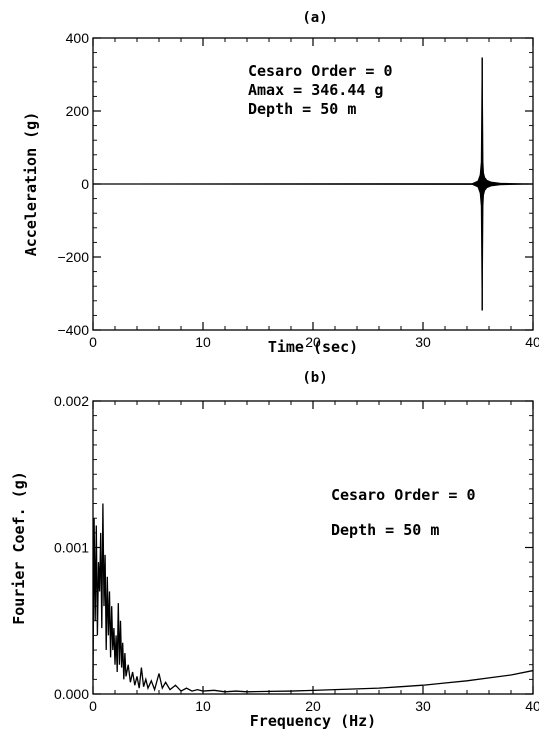 This screenshot has width=539, height=736. Describe the element at coordinates (532, 706) in the screenshot. I see `x-tick-label-b: 40` at that location.